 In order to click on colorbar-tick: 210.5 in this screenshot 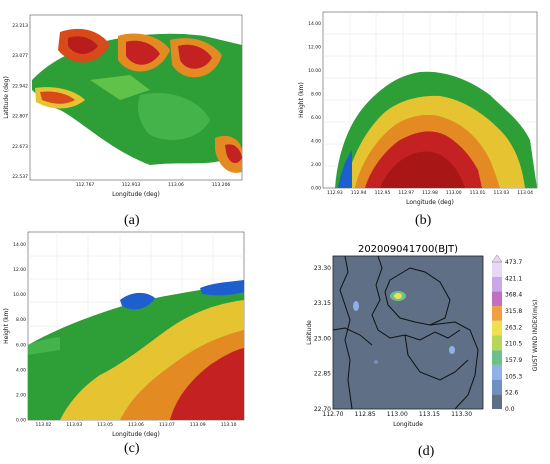, I will do `click(513, 344)`.